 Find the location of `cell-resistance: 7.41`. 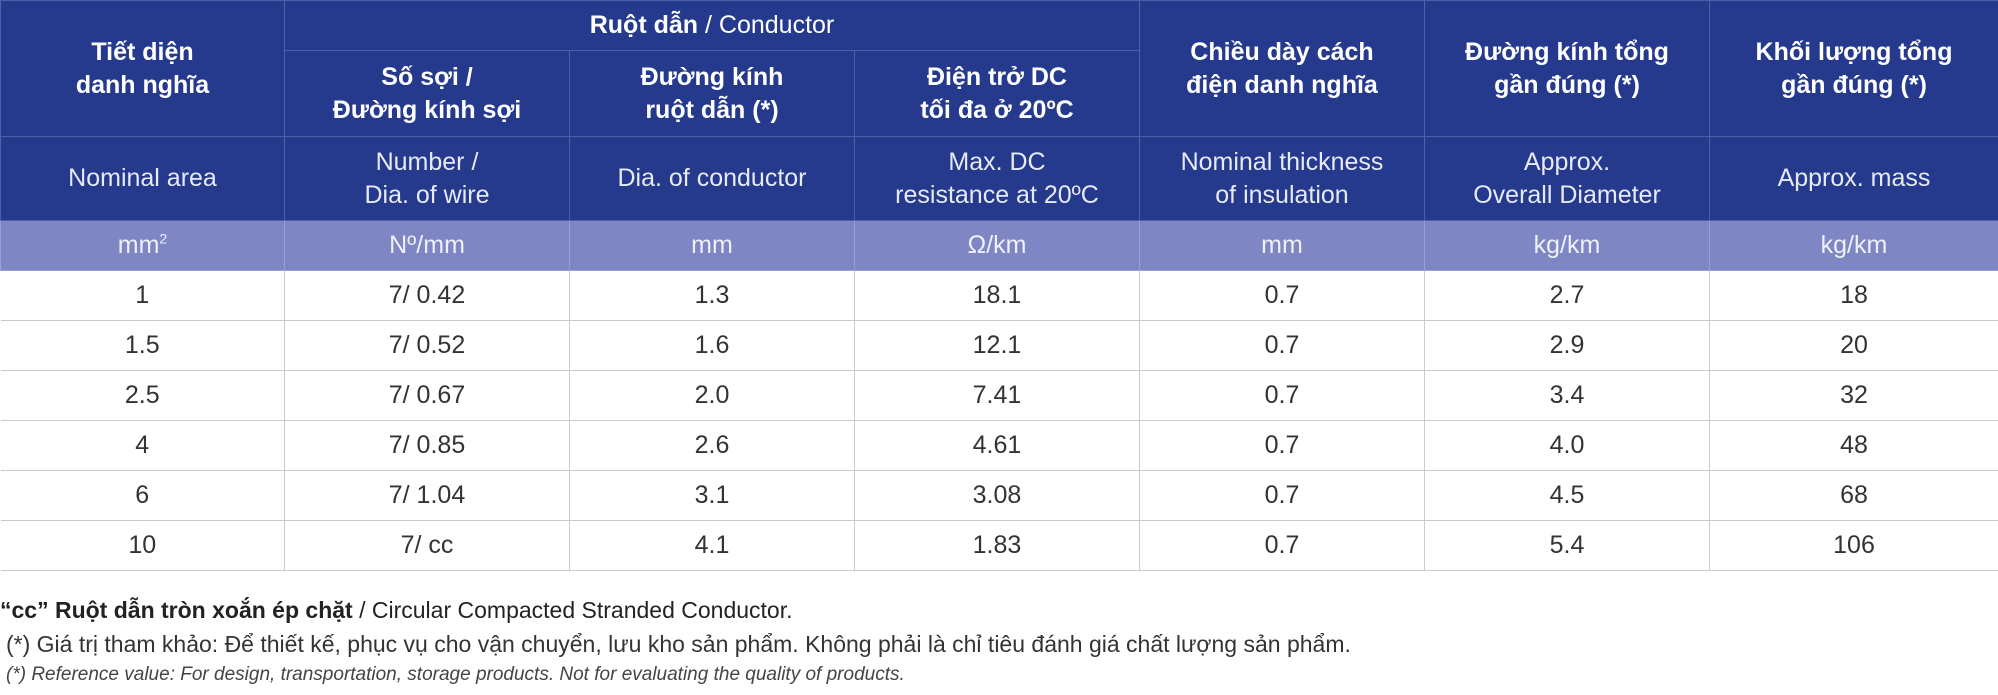

cell-resistance: 7.41 is located at coordinates (997, 395).